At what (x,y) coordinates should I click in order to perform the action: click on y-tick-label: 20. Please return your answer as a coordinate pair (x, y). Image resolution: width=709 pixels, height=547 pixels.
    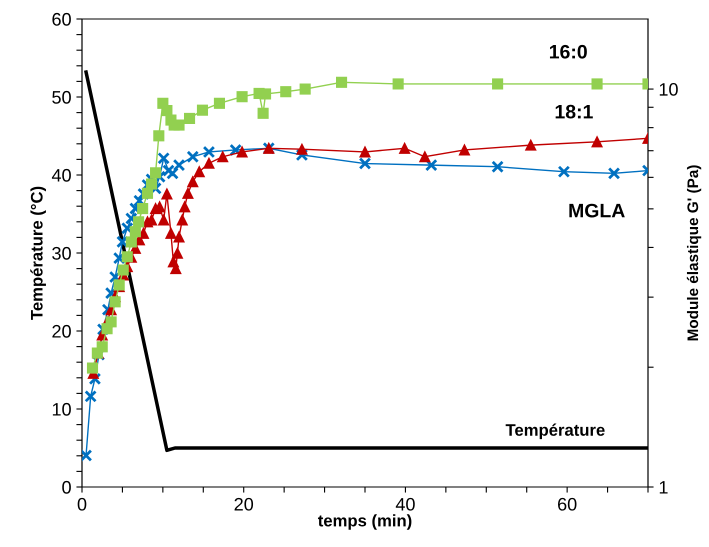
    Looking at the image, I should click on (61, 331).